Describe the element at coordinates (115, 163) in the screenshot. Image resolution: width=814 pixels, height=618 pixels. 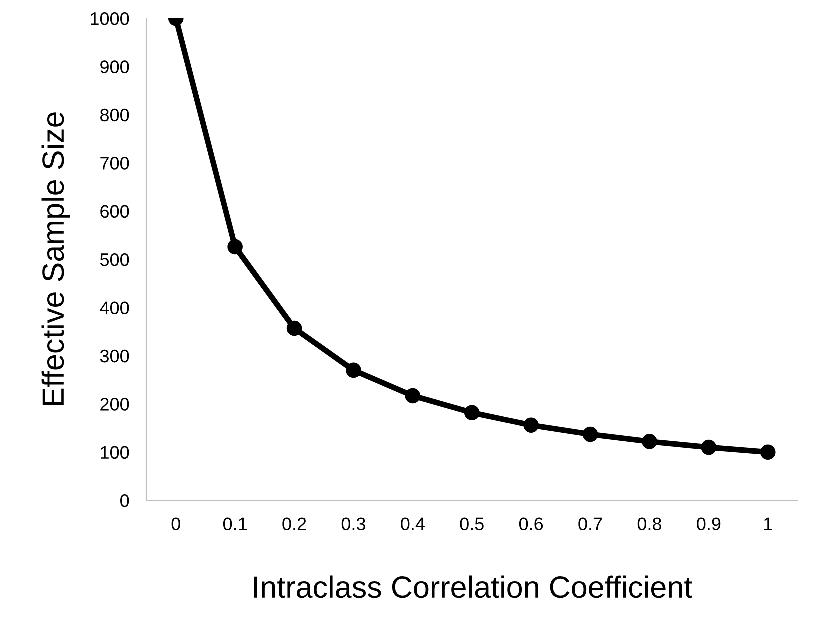
I see `y-tick-label: 700` at that location.